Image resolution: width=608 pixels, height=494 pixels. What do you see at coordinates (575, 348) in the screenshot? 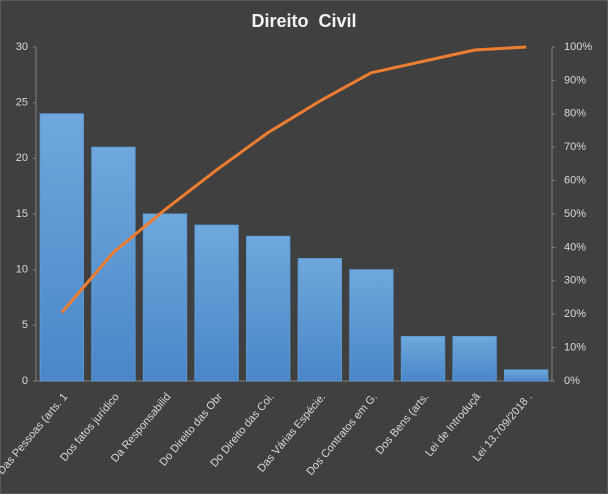
I see `y2-tick-label: 10%` at bounding box center [575, 348].